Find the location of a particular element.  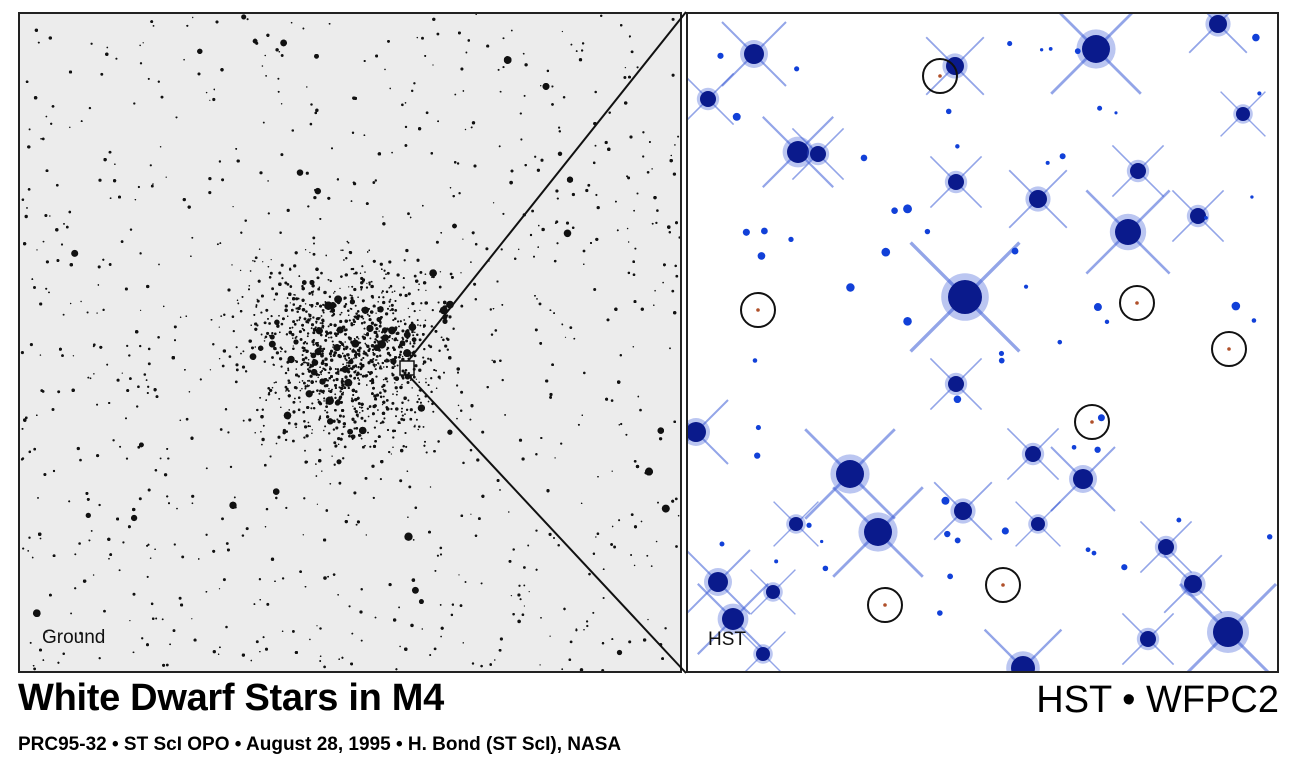

hst-star is located at coordinates (1001, 353).